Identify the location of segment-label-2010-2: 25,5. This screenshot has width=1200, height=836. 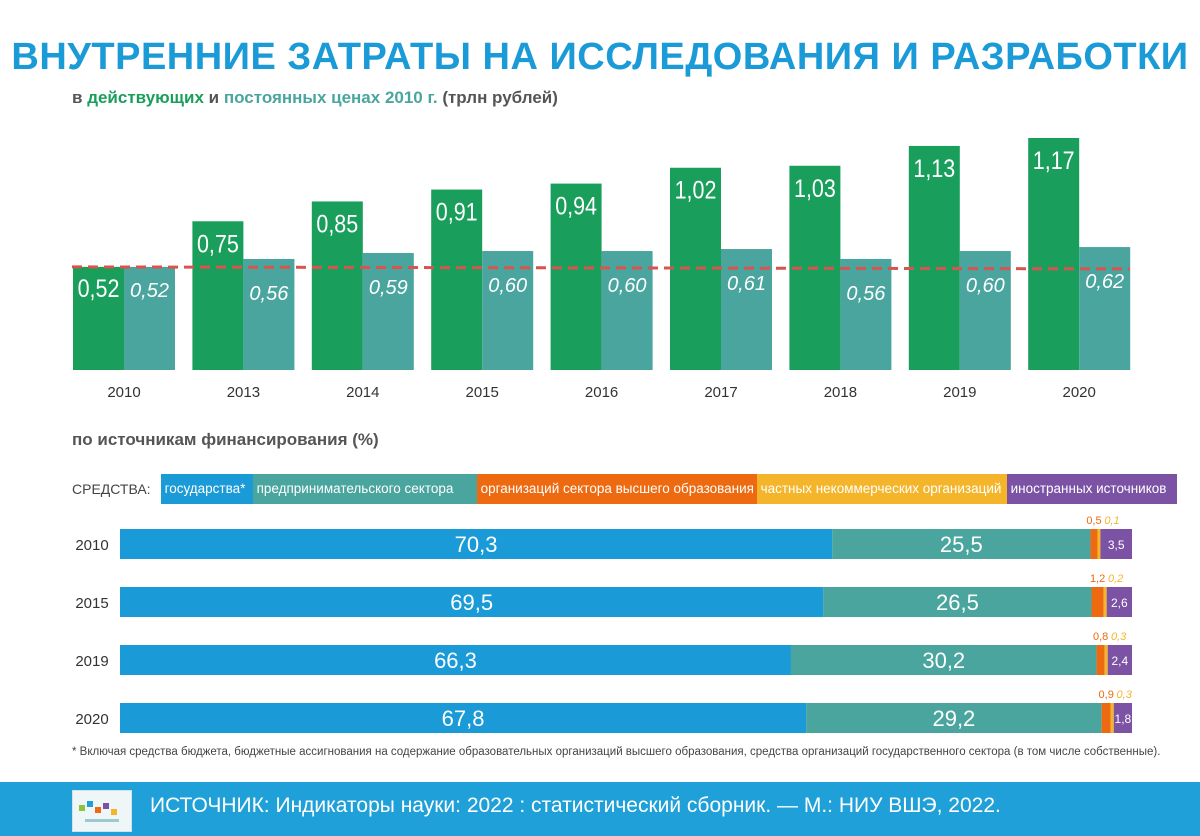
(961, 544).